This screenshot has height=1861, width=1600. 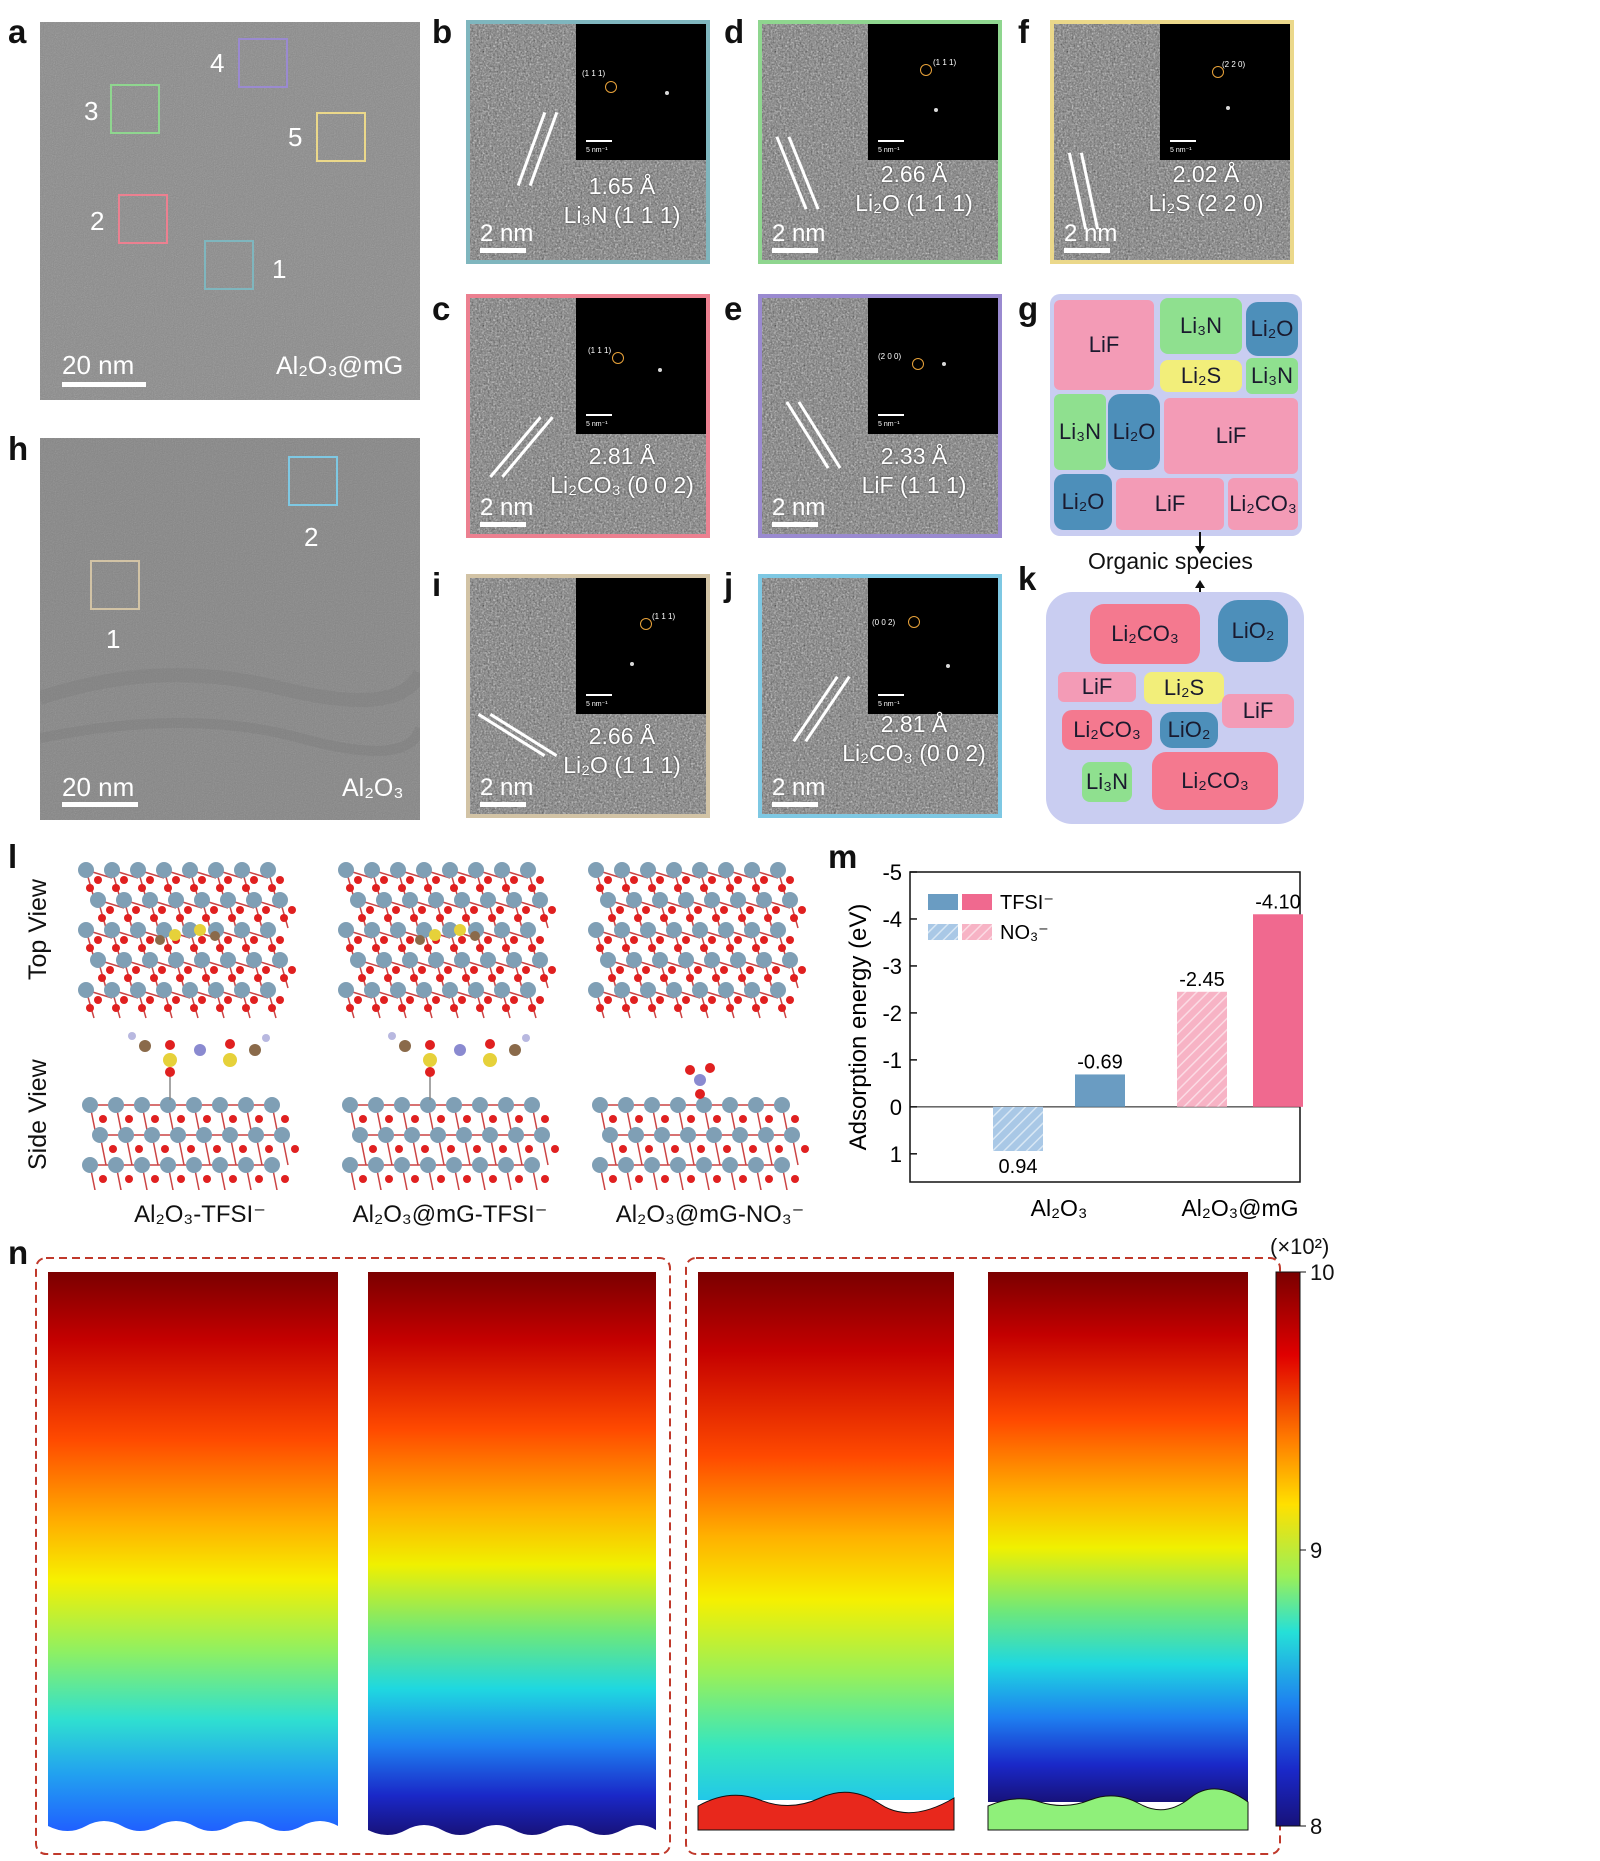 I want to click on d-spacing-label: 2.66 Å Li₂O (1 1 1), so click(x=614, y=751).